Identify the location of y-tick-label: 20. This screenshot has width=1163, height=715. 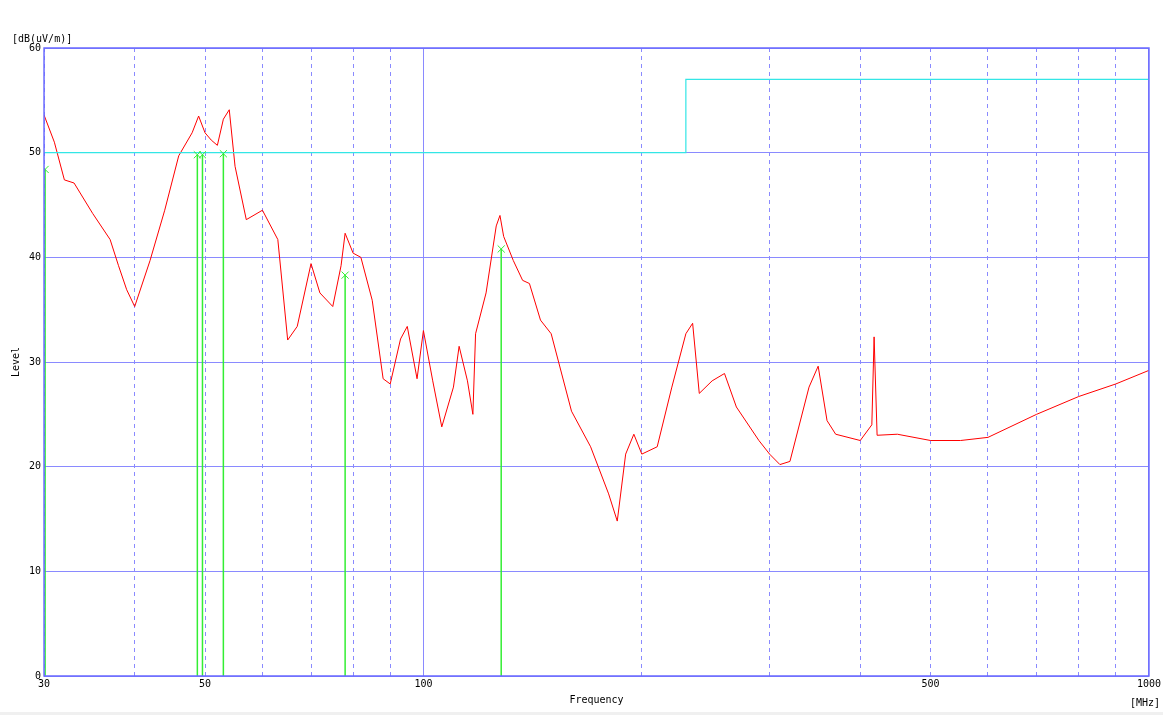
(35, 466).